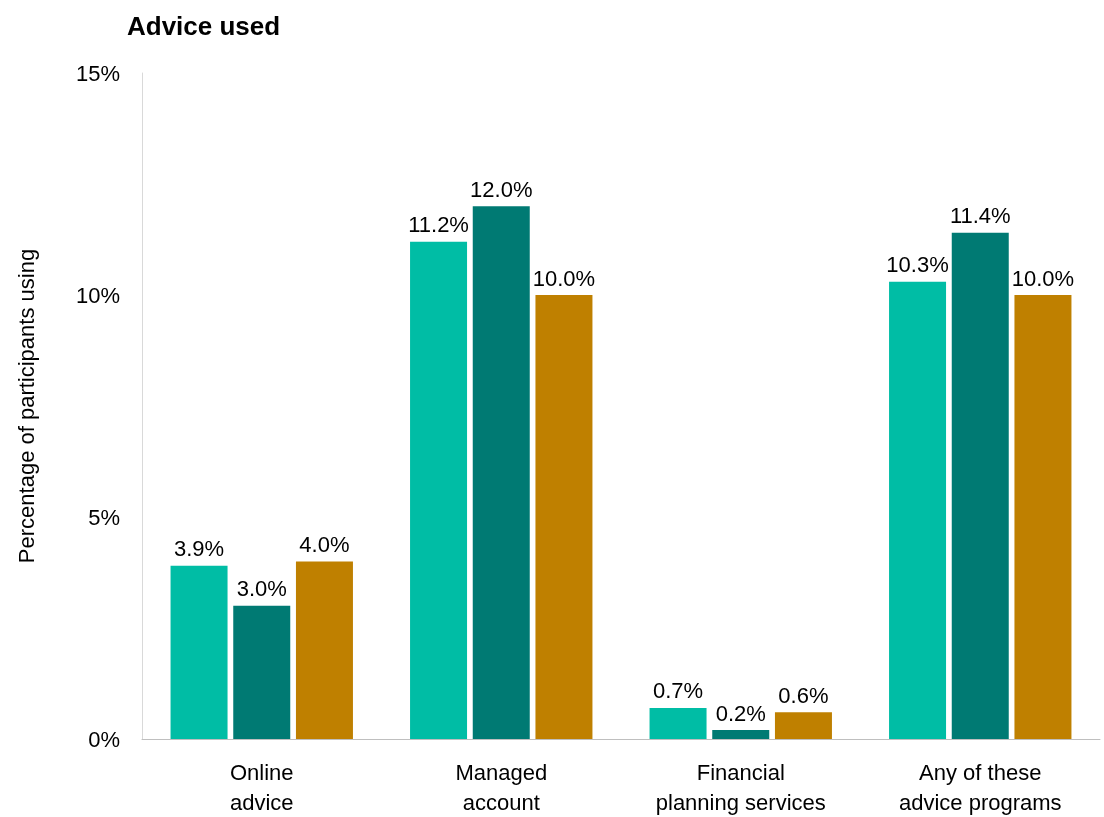 This screenshot has height=817, width=1104. Describe the element at coordinates (678, 691) in the screenshot. I see `data-label: 0.7%` at that location.